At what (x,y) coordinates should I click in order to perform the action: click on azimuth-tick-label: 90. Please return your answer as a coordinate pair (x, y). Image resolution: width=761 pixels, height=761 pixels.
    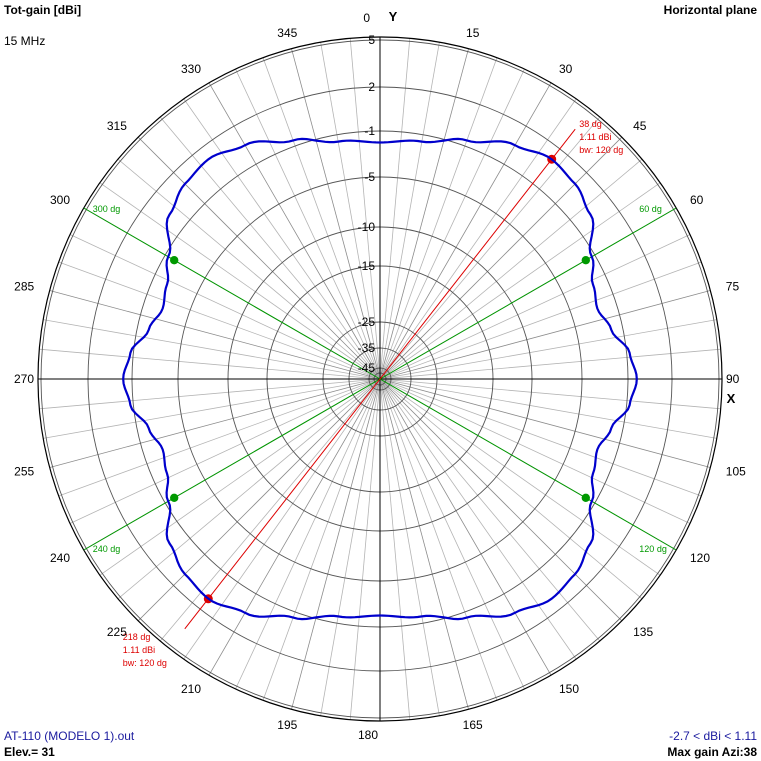
    Looking at the image, I should click on (733, 379).